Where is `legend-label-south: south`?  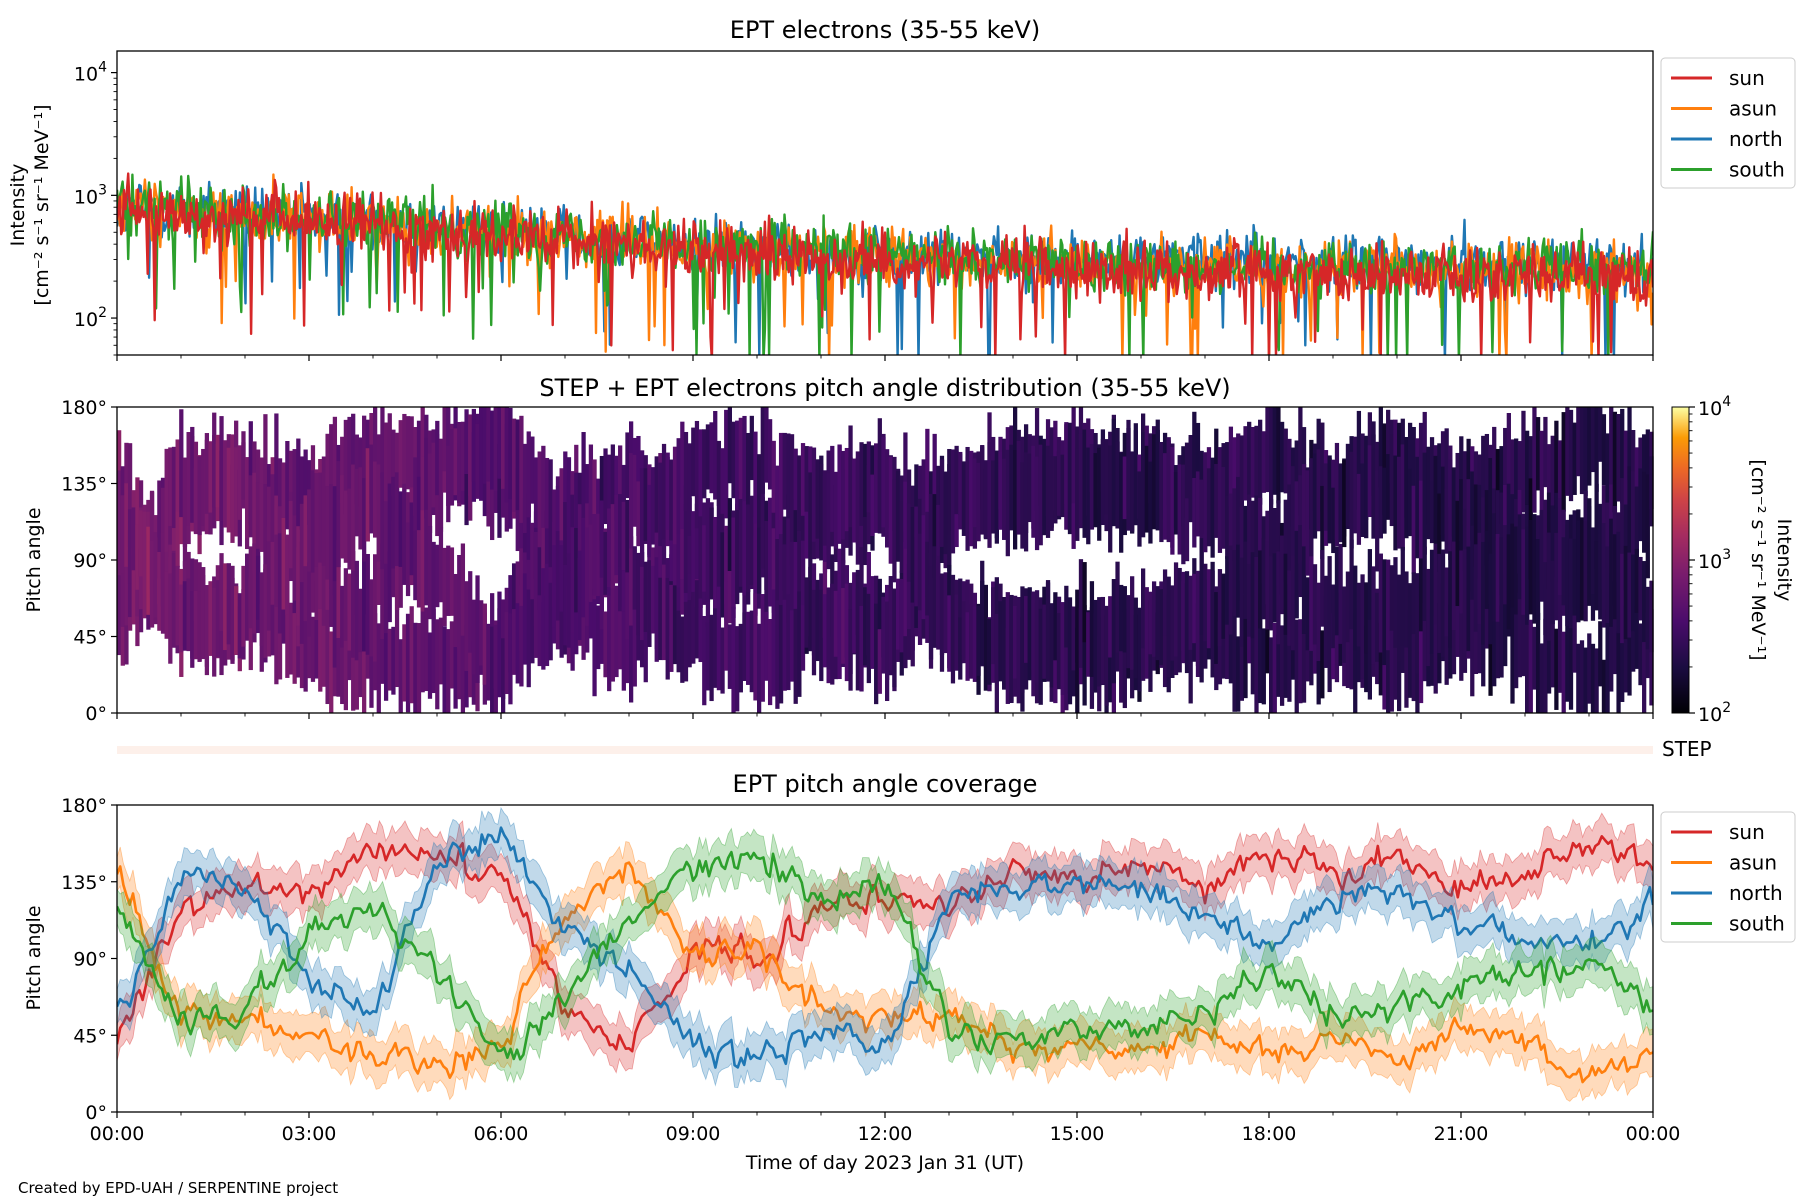
legend-label-south: south is located at coordinates (1757, 170).